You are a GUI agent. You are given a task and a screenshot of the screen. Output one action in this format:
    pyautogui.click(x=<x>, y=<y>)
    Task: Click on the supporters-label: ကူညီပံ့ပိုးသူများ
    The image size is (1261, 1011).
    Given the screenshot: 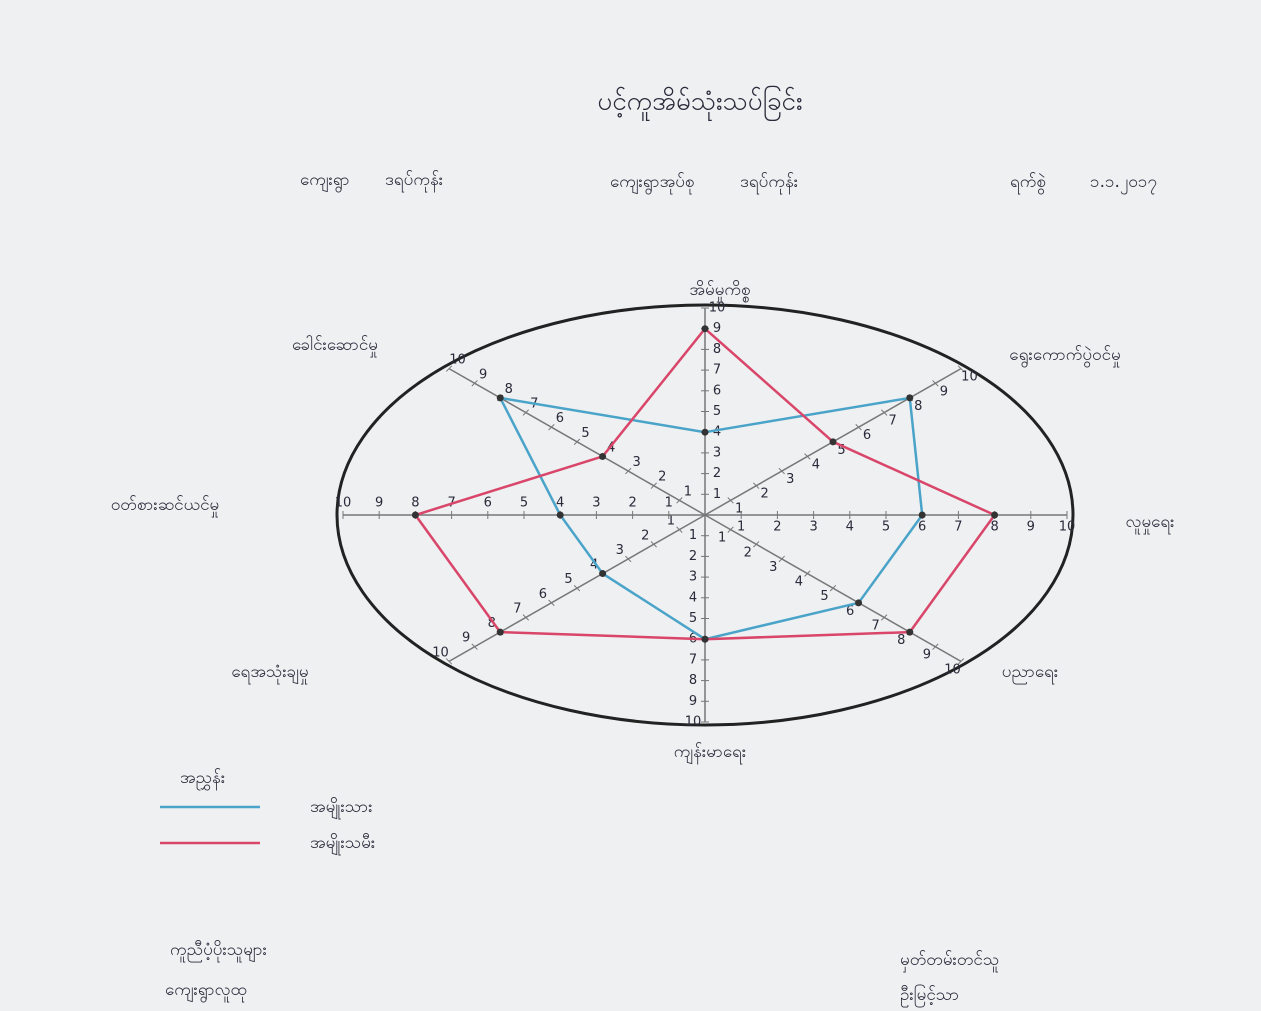 What is the action you would take?
    pyautogui.click(x=218, y=951)
    